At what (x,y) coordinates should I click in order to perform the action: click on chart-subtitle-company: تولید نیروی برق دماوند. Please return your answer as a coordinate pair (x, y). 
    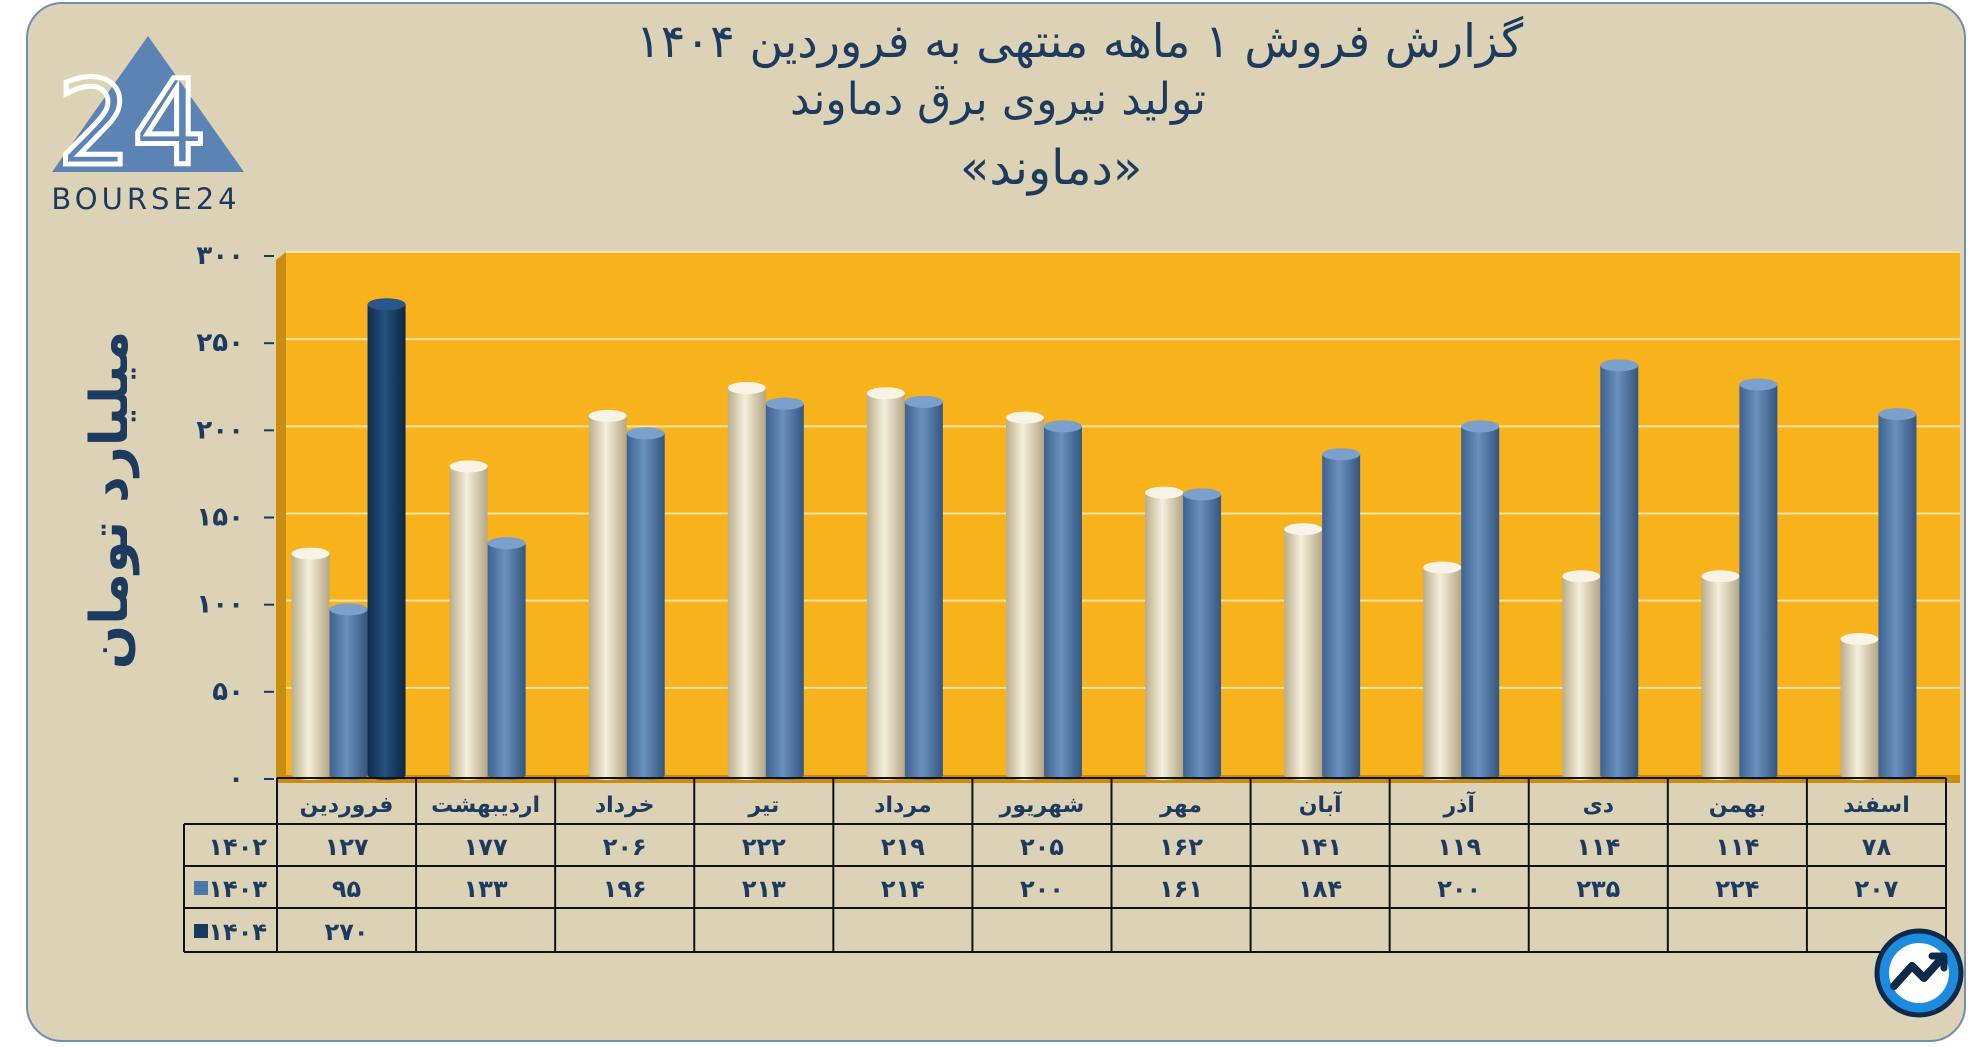
    Looking at the image, I should click on (998, 99).